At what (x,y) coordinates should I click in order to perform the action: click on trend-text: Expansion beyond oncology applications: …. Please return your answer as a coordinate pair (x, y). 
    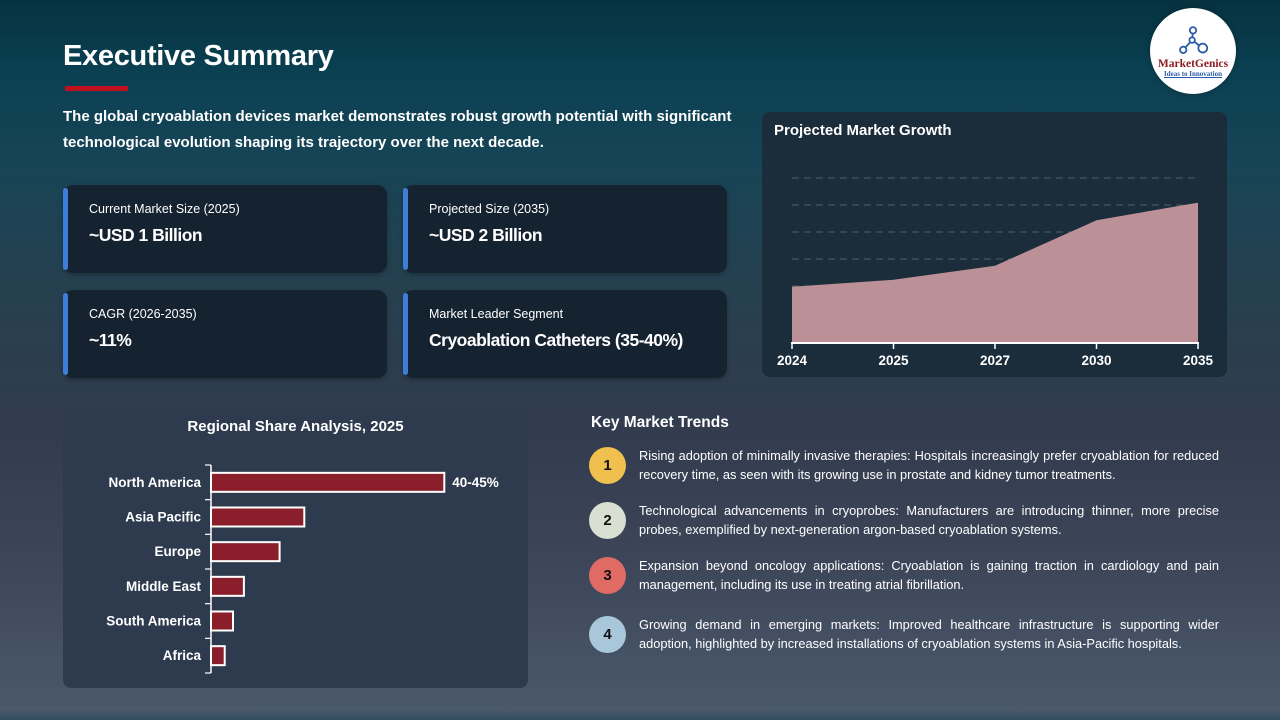
    Looking at the image, I should click on (929, 575).